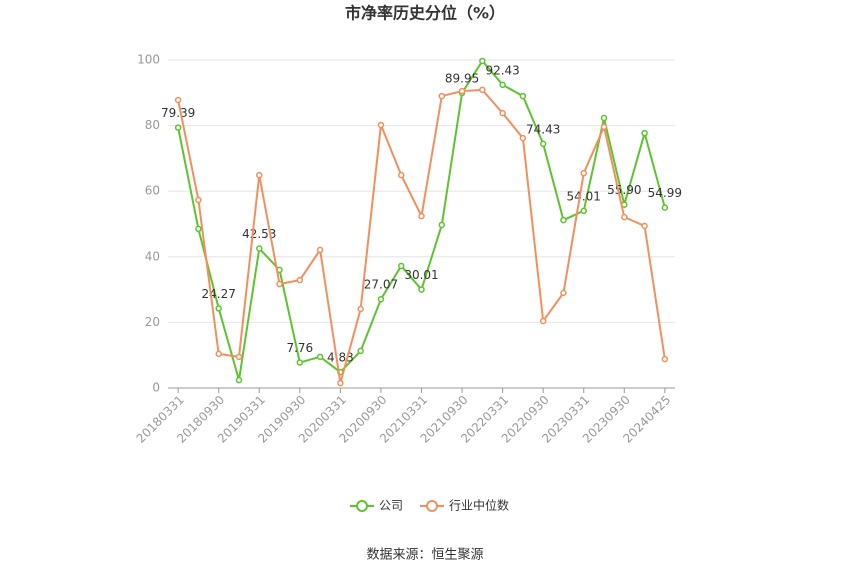  What do you see at coordinates (152, 256) in the screenshot?
I see `y-tick-label: 40` at bounding box center [152, 256].